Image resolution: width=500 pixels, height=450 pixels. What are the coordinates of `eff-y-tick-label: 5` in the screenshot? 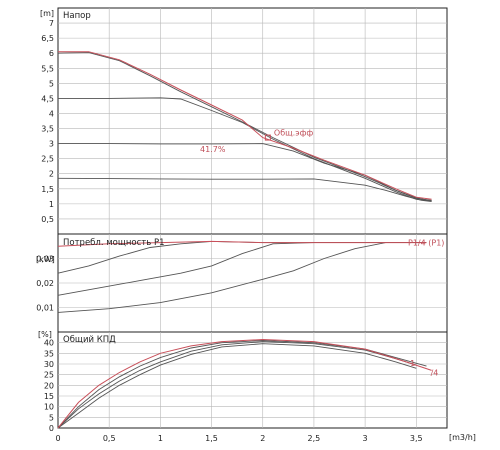 It's located at (51, 417).